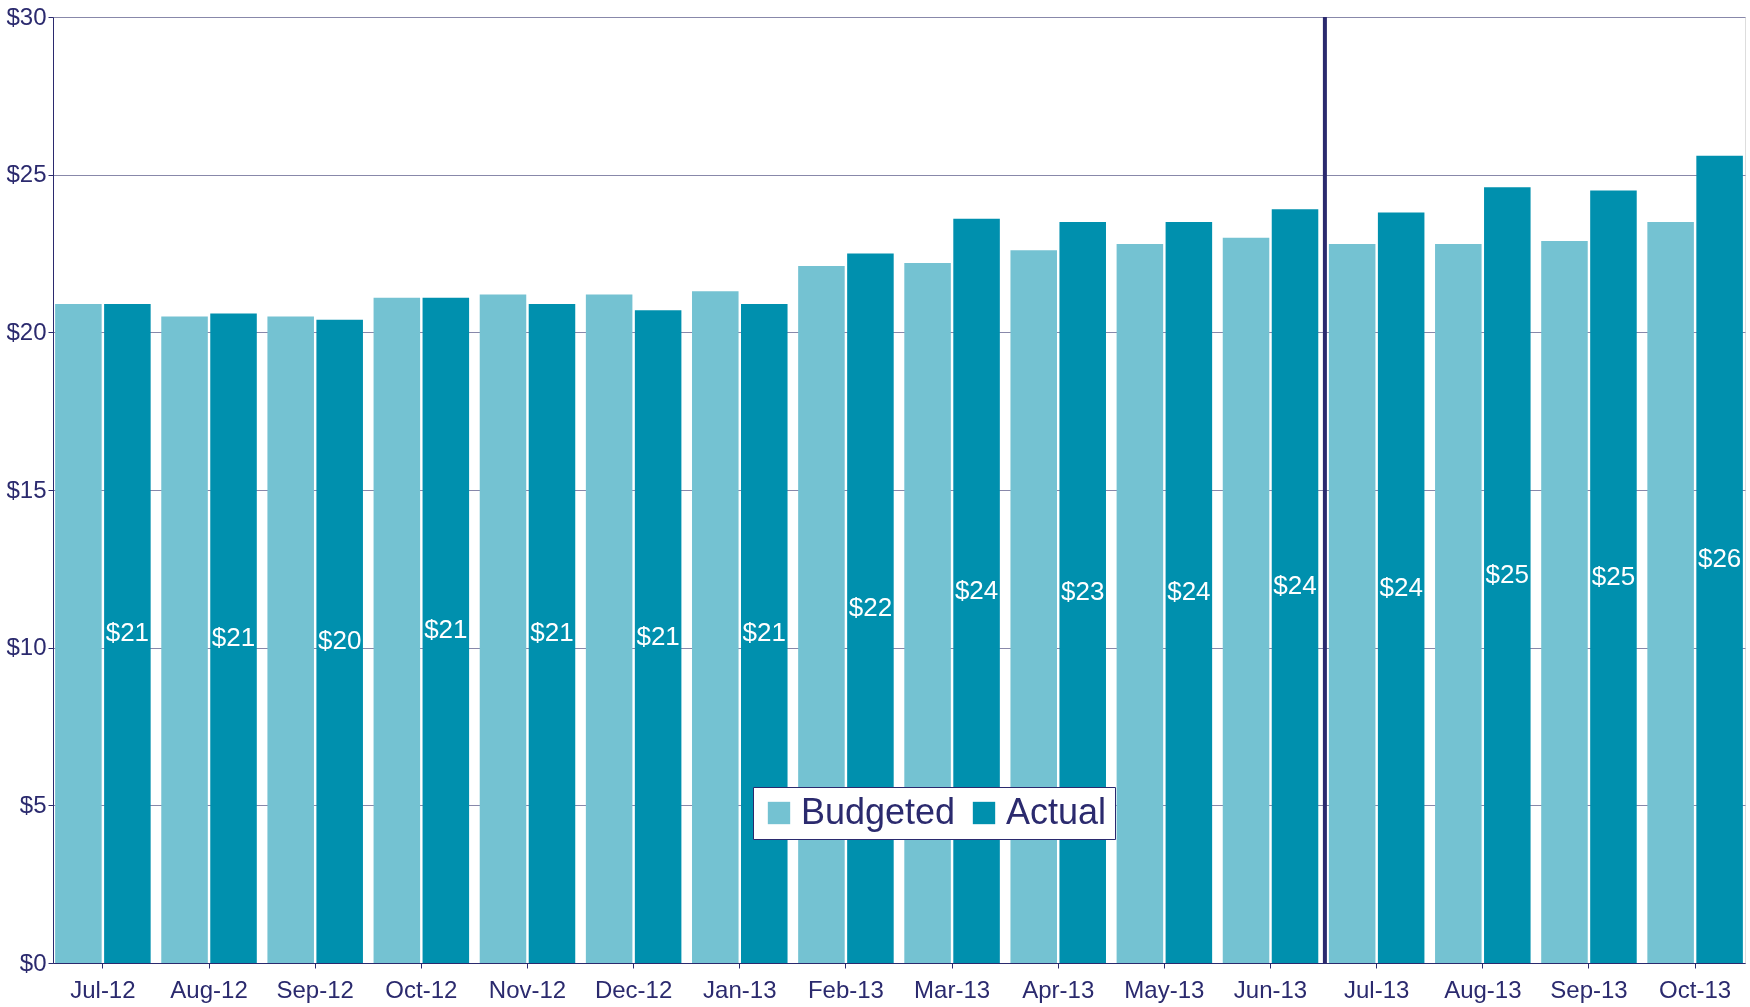 The height and width of the screenshot is (1007, 1750). I want to click on y-tick-label: $20, so click(26, 331).